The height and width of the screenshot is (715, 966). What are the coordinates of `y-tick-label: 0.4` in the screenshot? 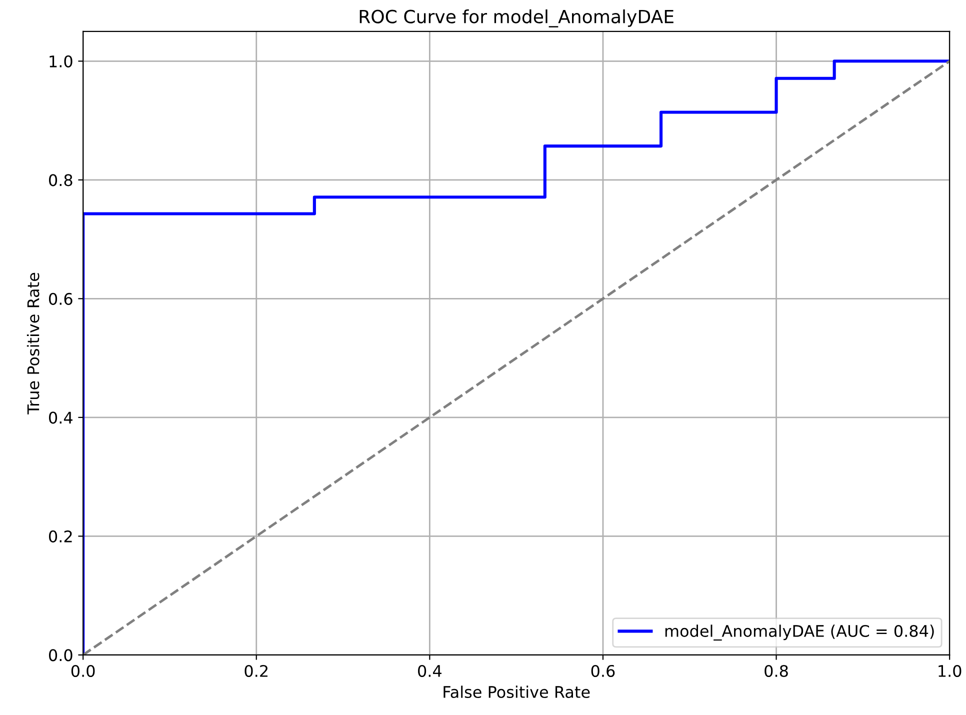 It's located at (60, 418).